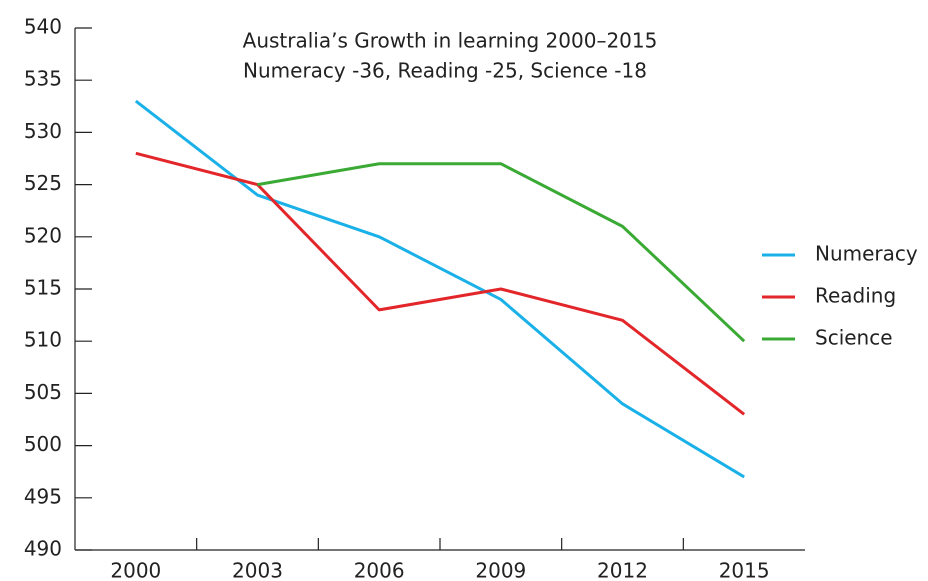  What do you see at coordinates (500, 570) in the screenshot?
I see `x-tick-label: 2009` at bounding box center [500, 570].